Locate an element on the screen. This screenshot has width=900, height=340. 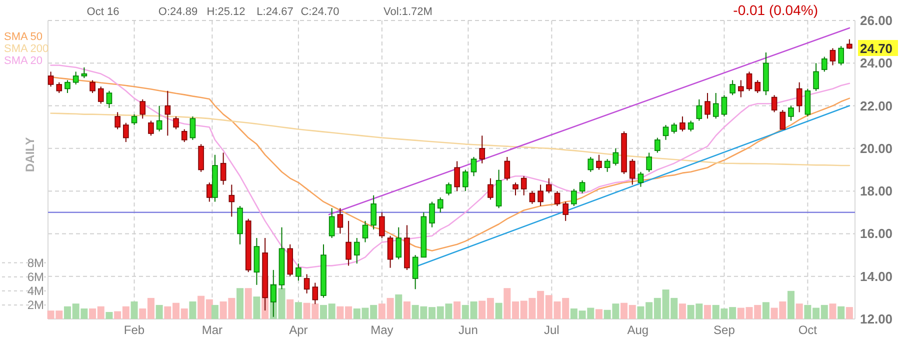
text: SMA 50 is located at coordinates (23, 37).